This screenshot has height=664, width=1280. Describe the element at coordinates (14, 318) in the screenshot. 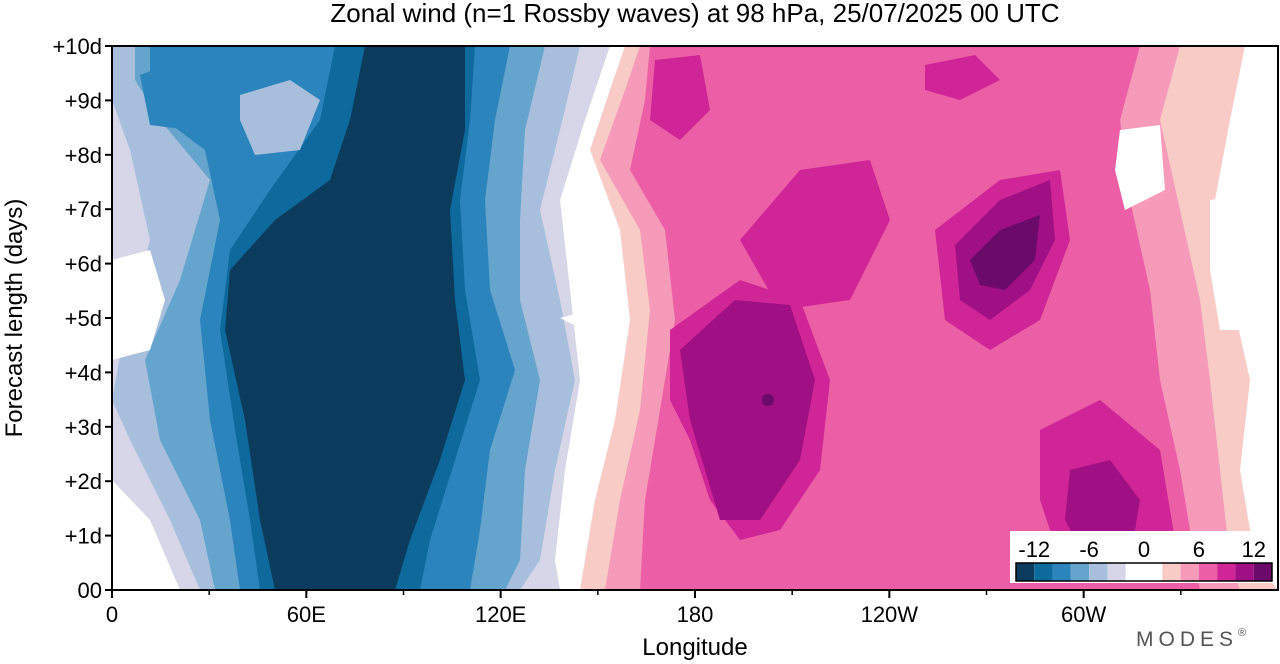

I see `y-axis-title: Forecast length (days)` at that location.